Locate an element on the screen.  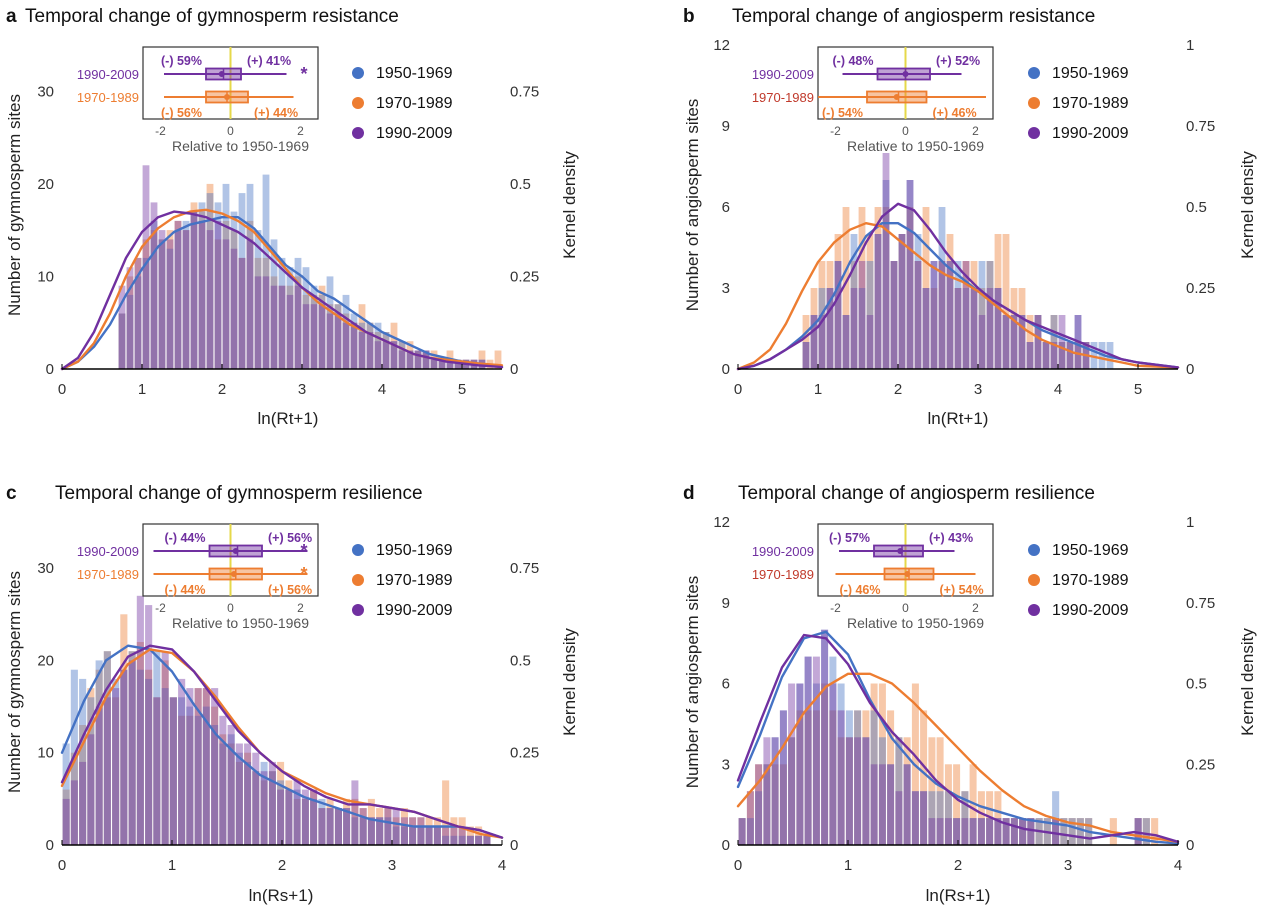
inset-neg-pct: (-) 56% is located at coordinates (181, 113).